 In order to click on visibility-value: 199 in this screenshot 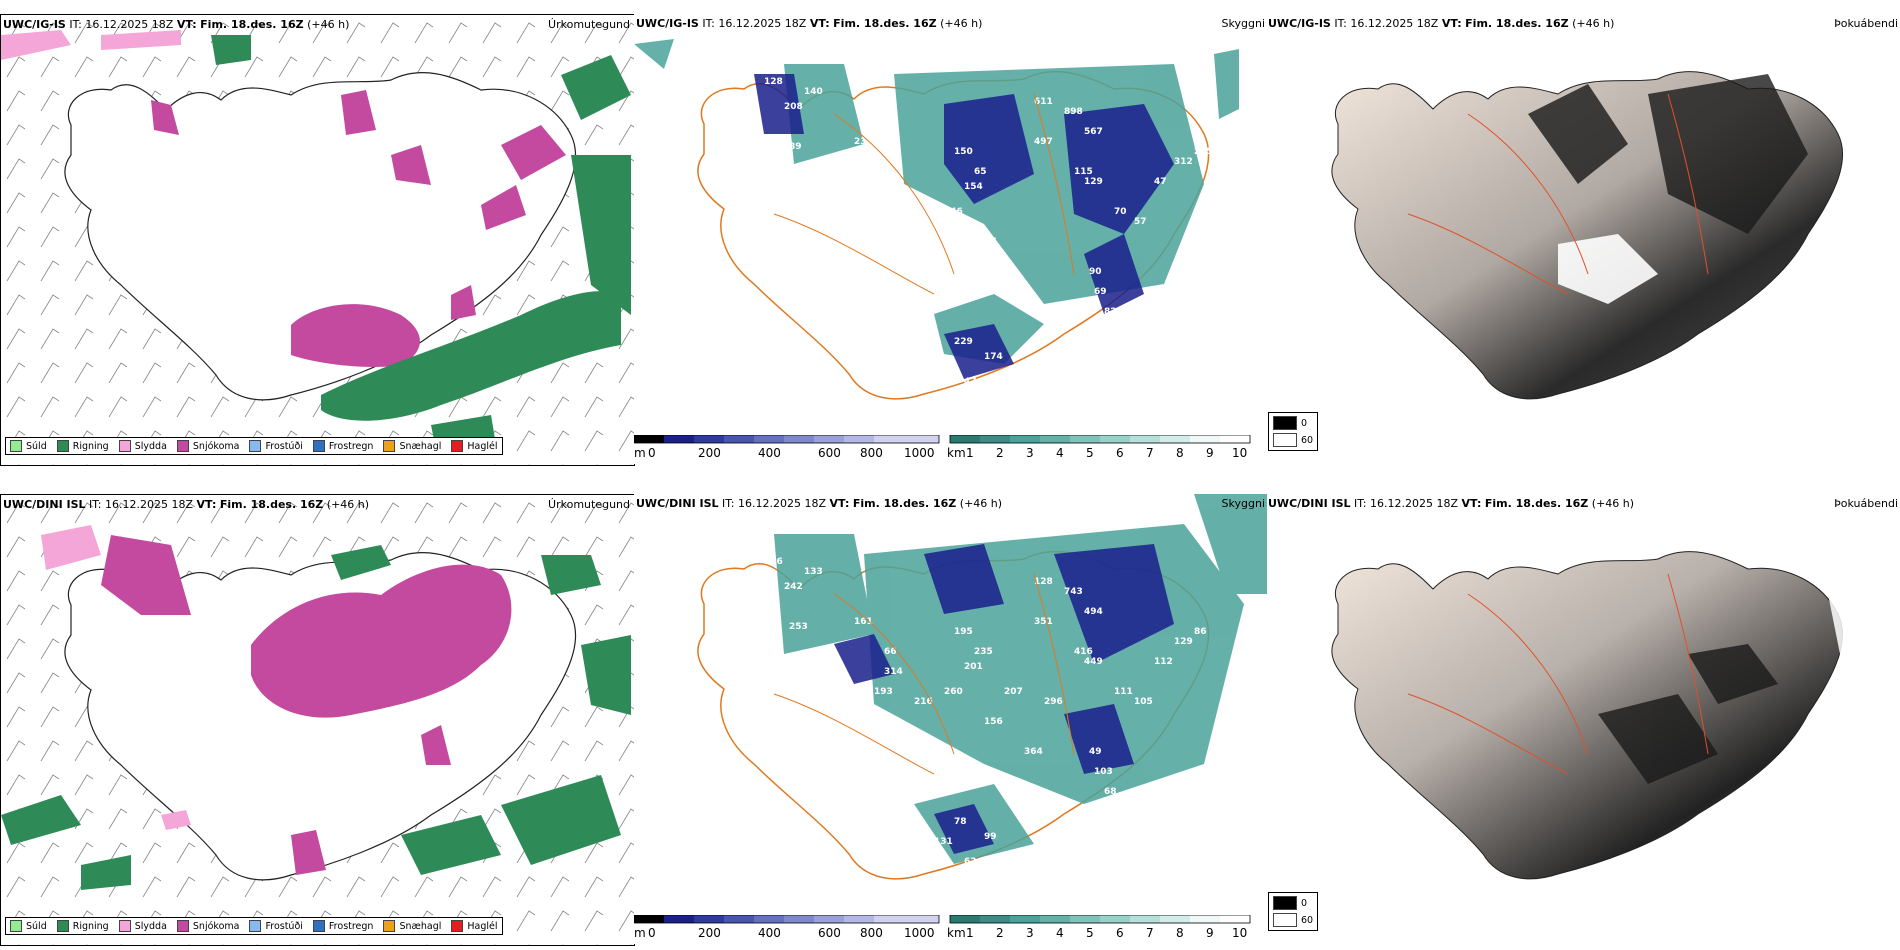, I will do `click(903, 742)`.